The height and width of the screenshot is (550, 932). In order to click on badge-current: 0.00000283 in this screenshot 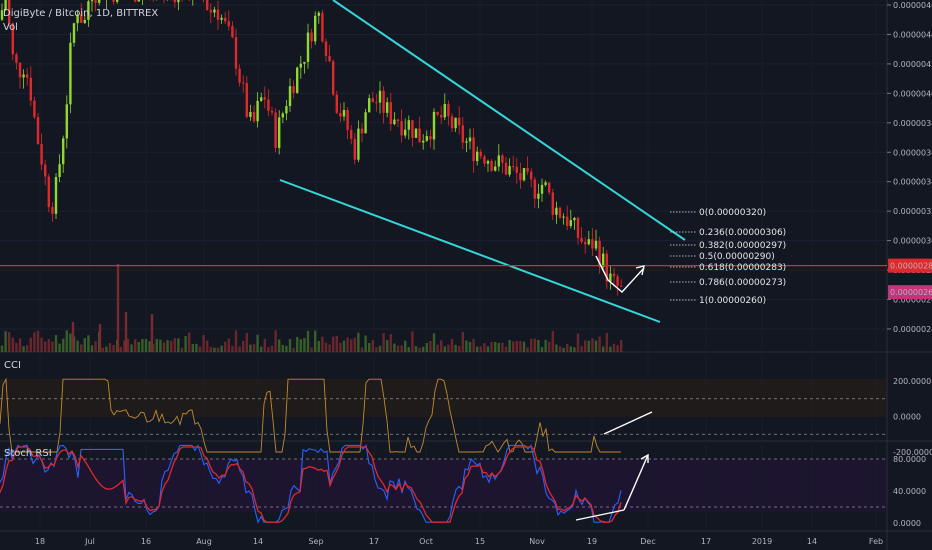, I will do `click(911, 266)`.